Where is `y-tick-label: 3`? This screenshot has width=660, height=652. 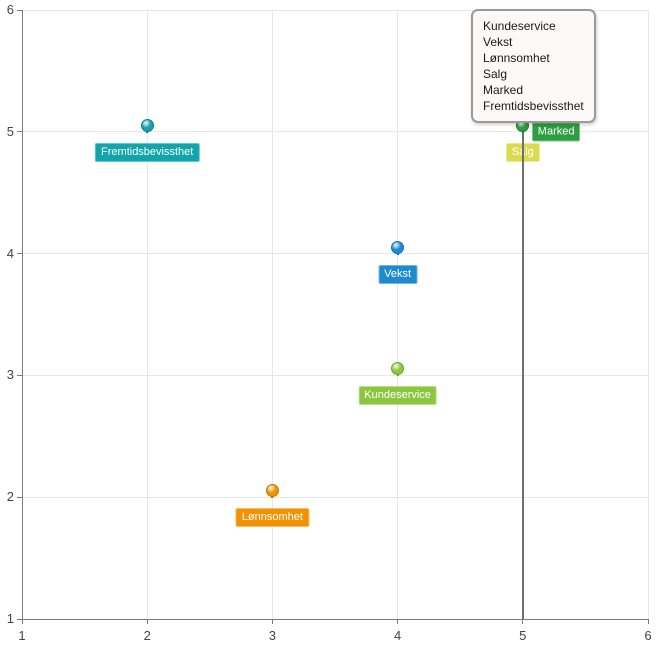
y-tick-label: 3 is located at coordinates (10, 375).